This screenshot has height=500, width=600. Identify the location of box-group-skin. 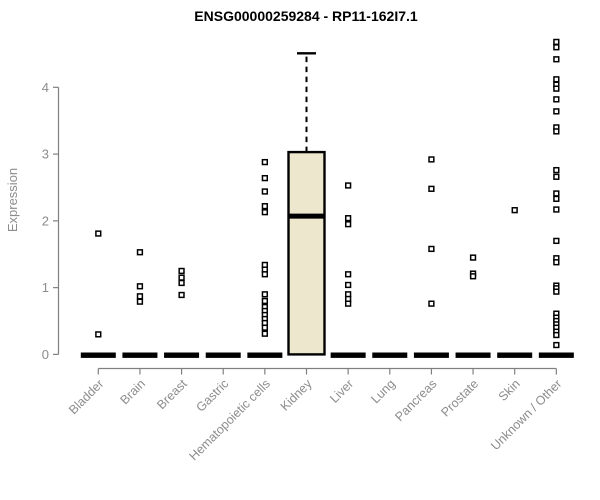
(515, 282).